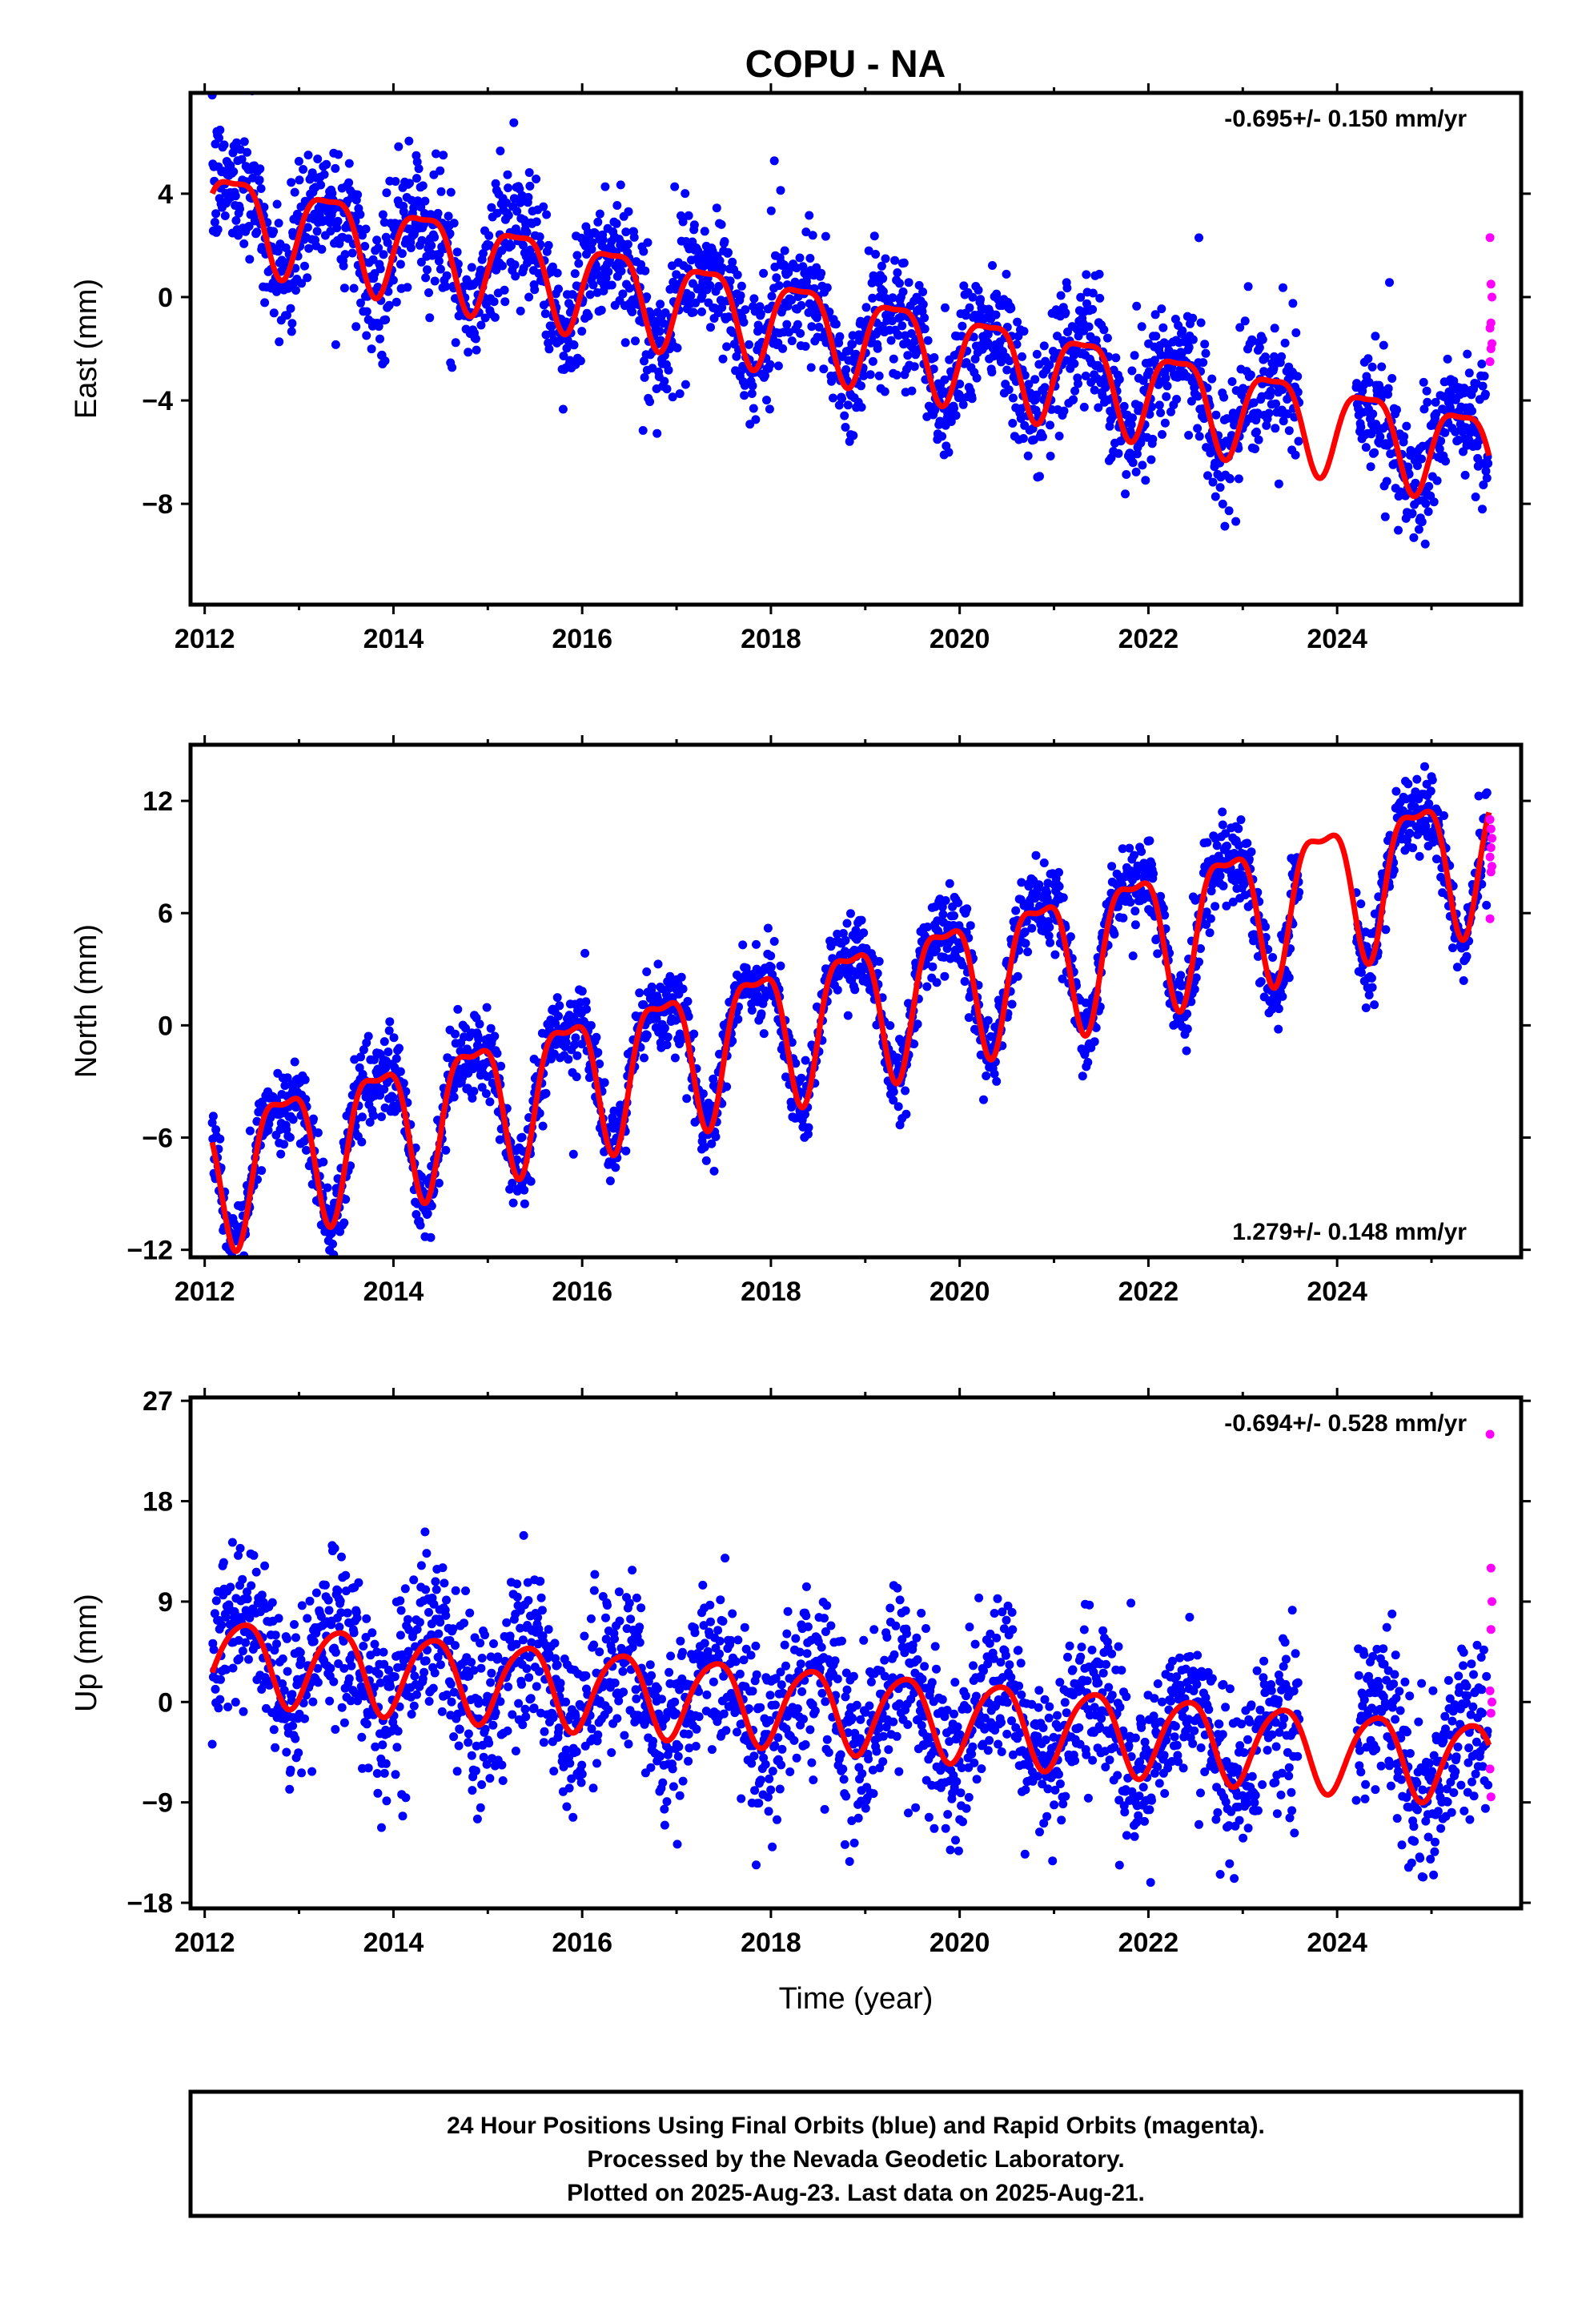  I want to click on east-x-tick-label: 2018, so click(771, 639).